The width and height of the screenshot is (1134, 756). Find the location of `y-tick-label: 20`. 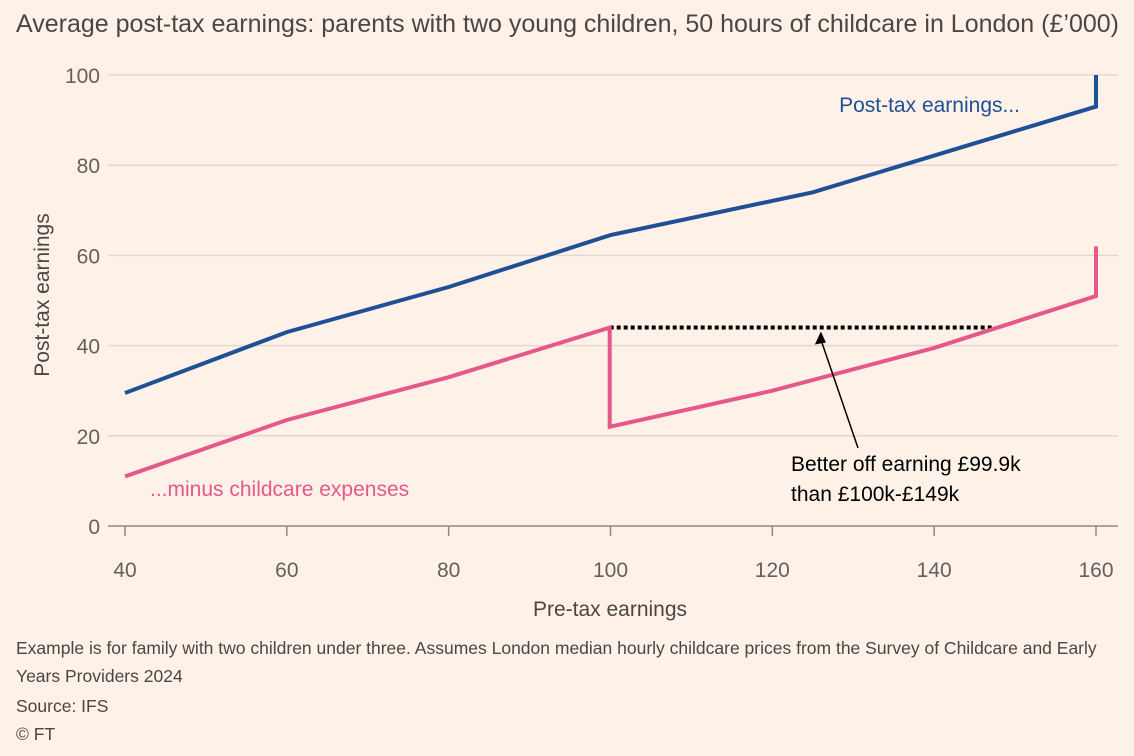

y-tick-label: 20 is located at coordinates (88, 437).